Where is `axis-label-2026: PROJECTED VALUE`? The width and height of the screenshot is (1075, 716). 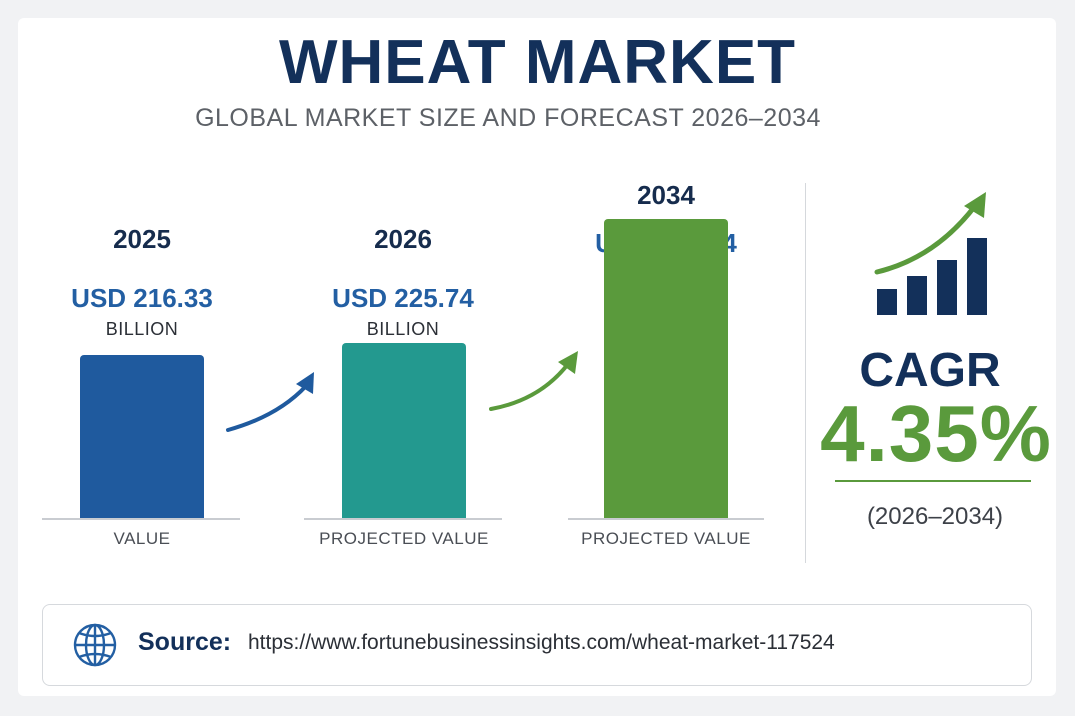 axis-label-2026: PROJECTED VALUE is located at coordinates (404, 538).